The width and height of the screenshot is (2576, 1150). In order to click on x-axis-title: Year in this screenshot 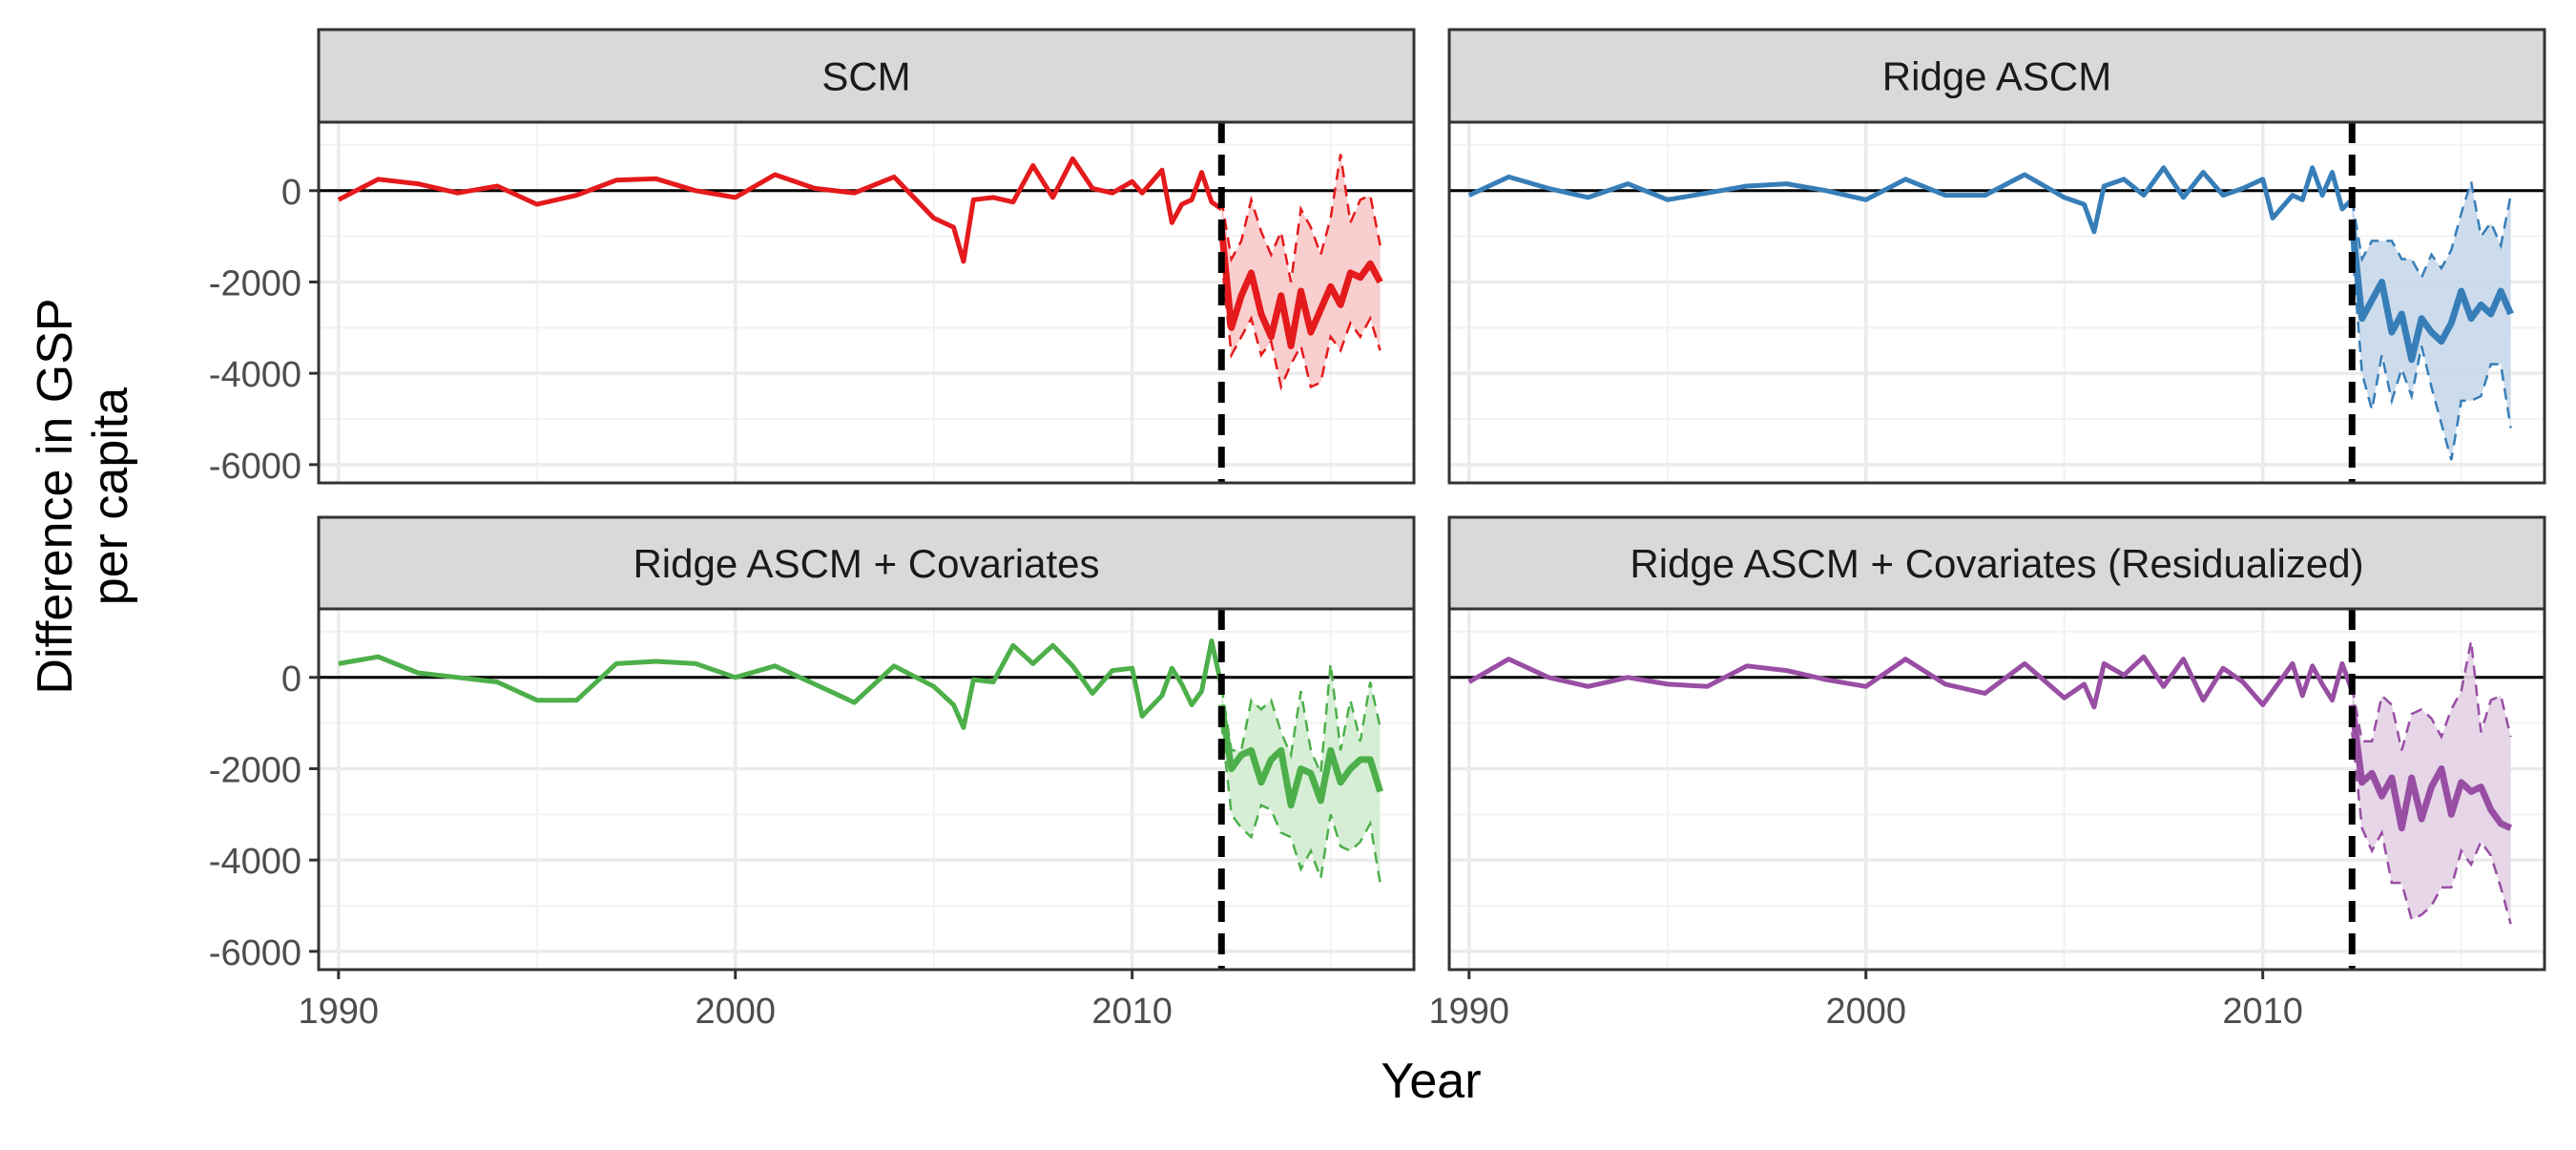, I will do `click(1431, 1081)`.